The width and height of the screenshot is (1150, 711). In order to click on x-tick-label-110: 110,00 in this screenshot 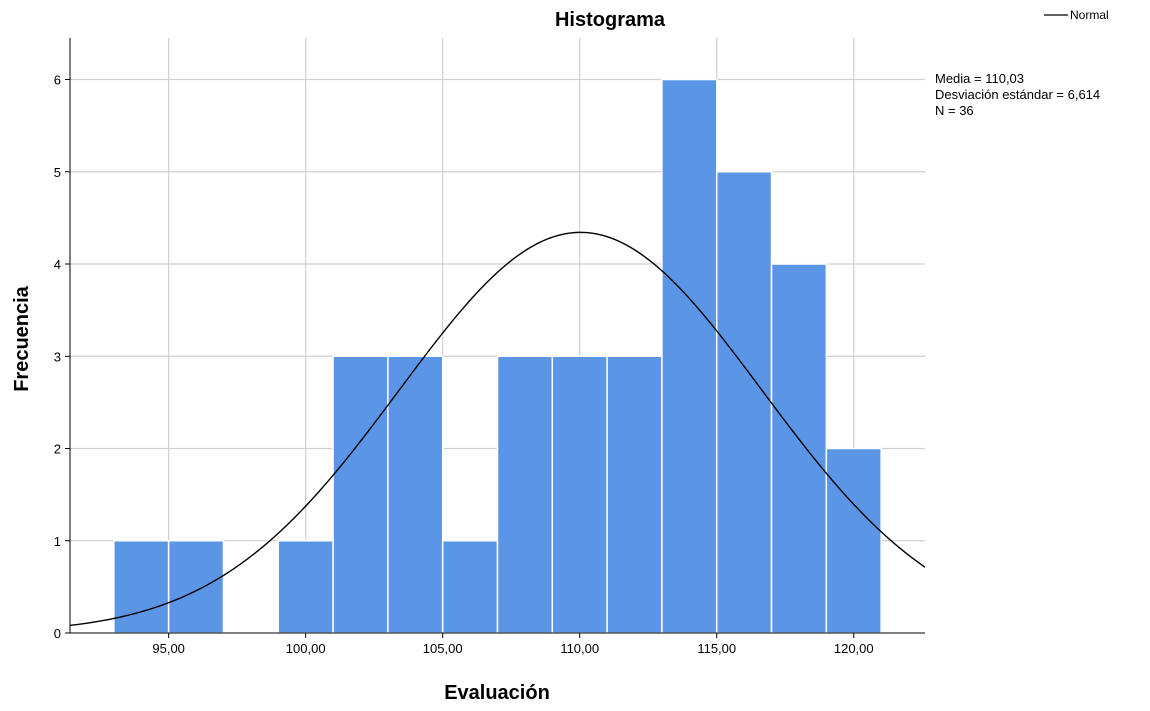, I will do `click(579, 648)`.